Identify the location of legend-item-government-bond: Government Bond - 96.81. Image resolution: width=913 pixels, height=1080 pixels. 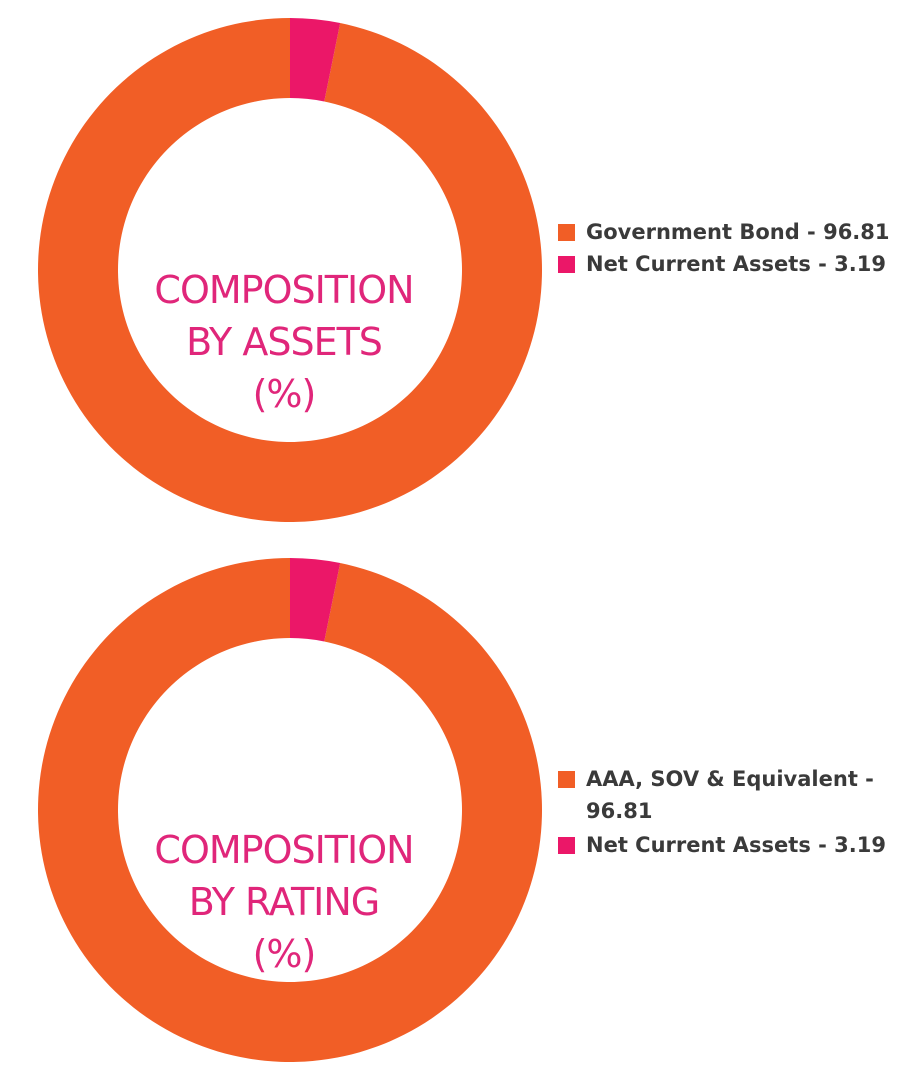
(728, 232).